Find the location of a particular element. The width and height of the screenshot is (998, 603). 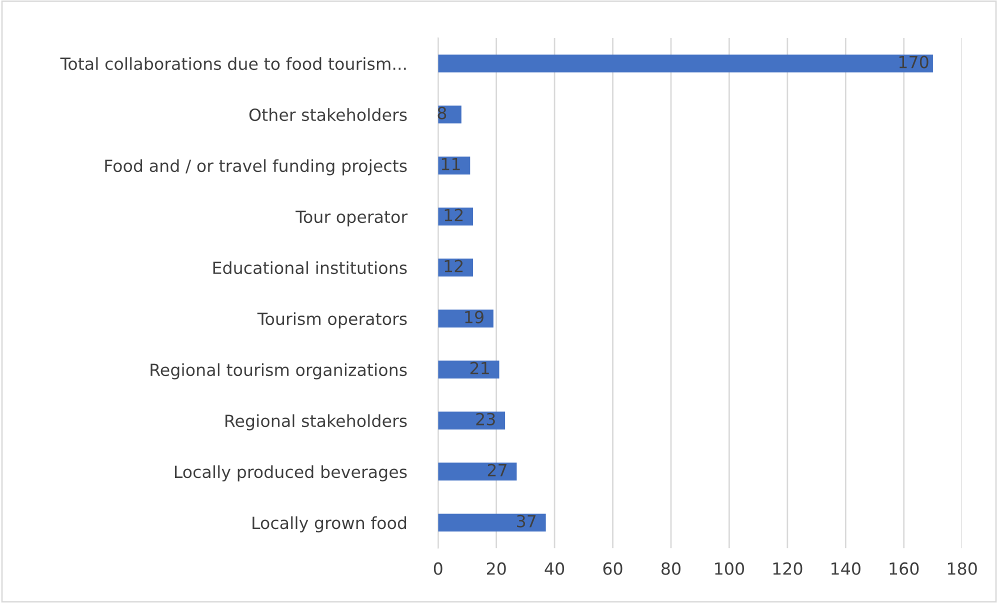

y-tick-label: Educational institutions is located at coordinates (310, 267).